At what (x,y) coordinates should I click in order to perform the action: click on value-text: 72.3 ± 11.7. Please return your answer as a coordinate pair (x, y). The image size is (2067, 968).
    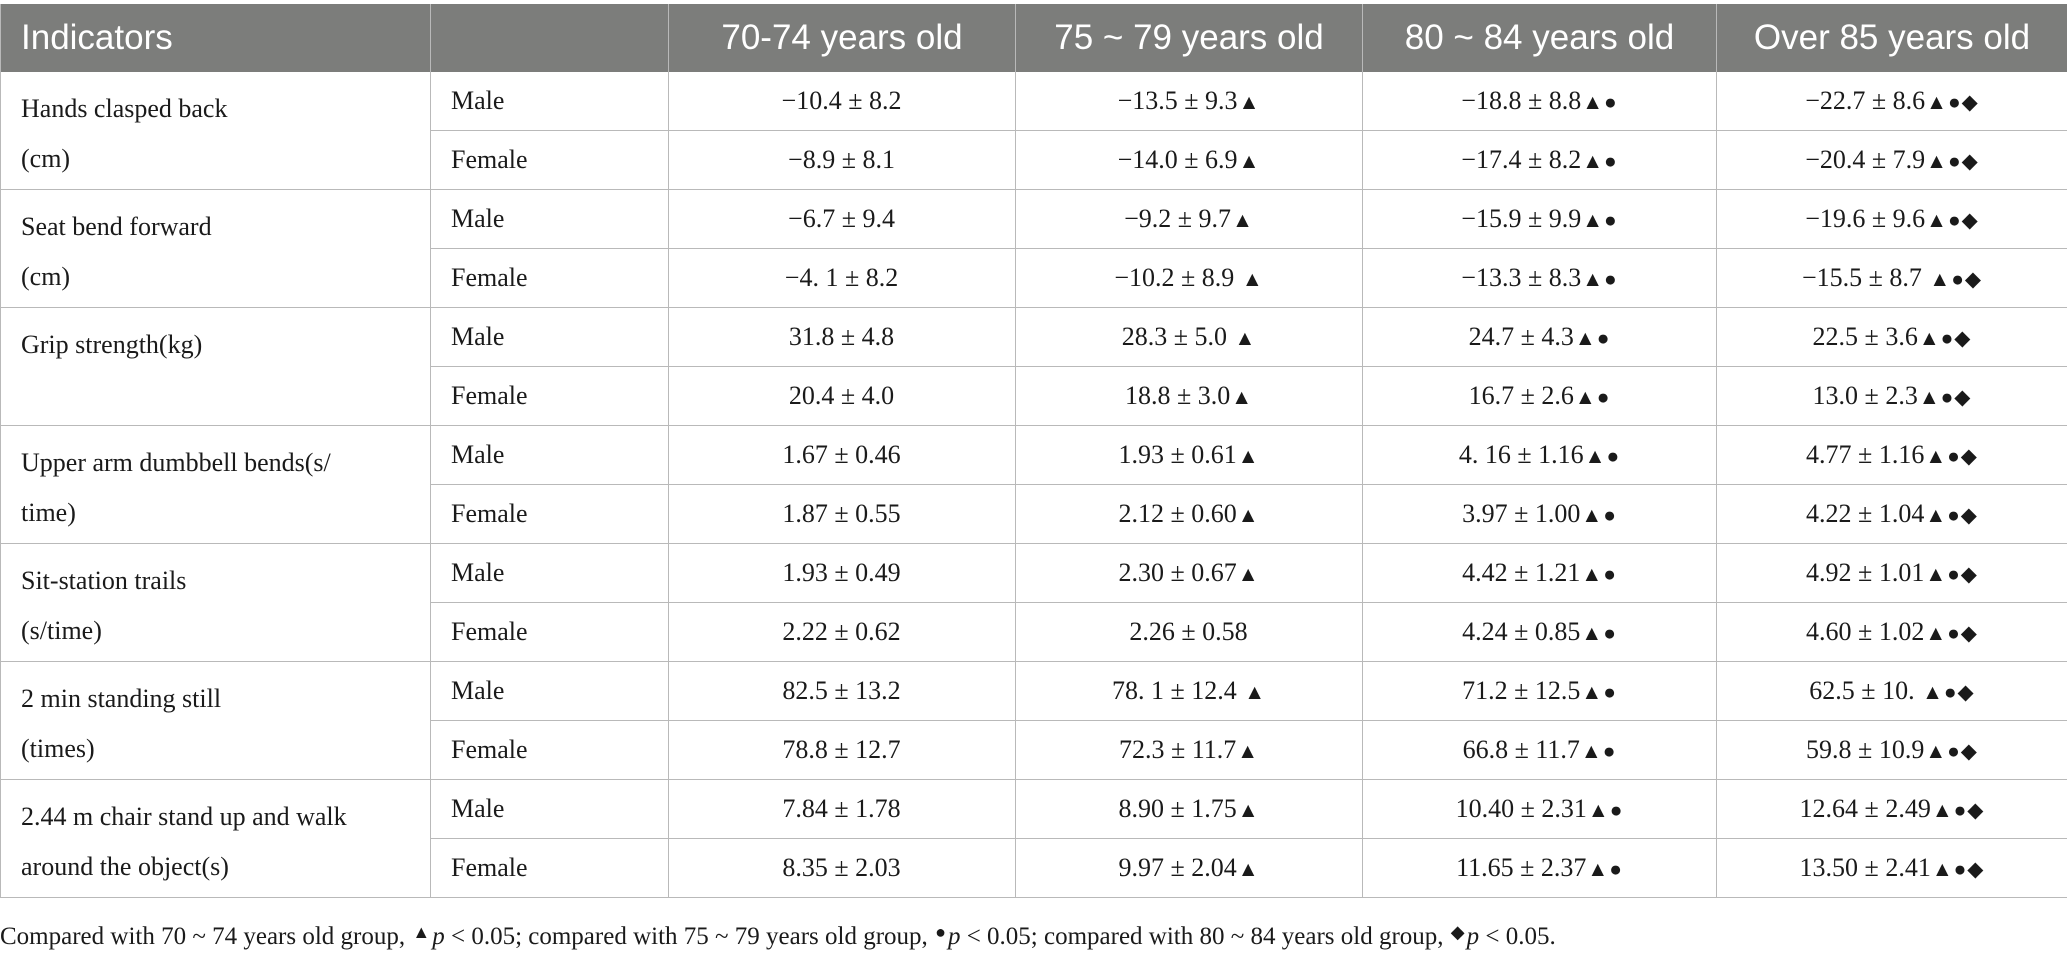
    Looking at the image, I should click on (1177, 749).